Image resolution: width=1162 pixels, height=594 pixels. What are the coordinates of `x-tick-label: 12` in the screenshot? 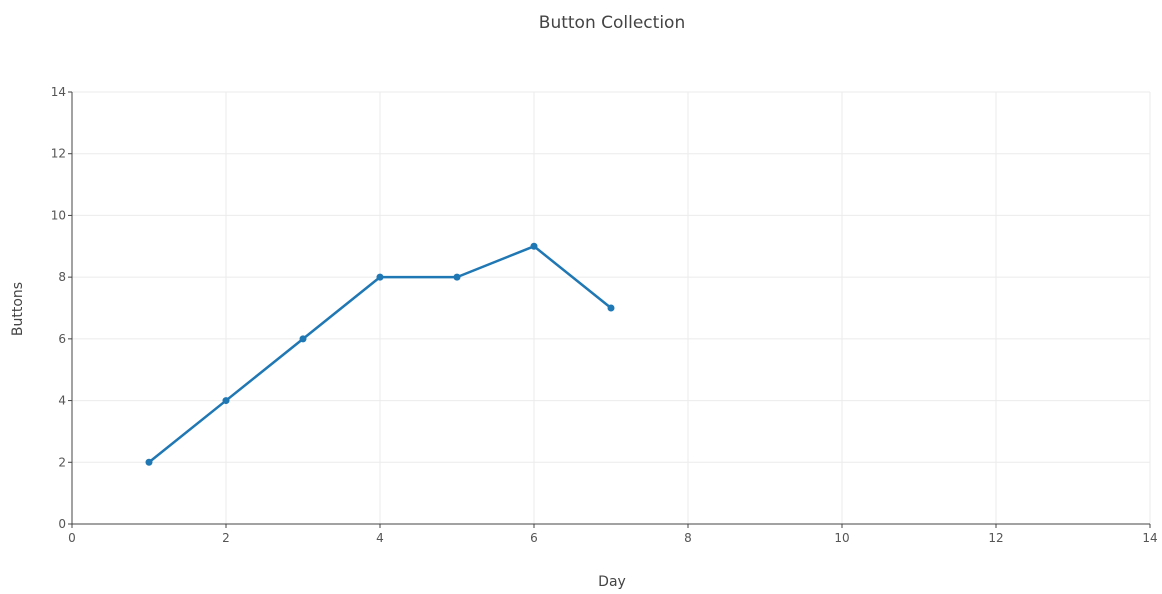 It's located at (995, 538).